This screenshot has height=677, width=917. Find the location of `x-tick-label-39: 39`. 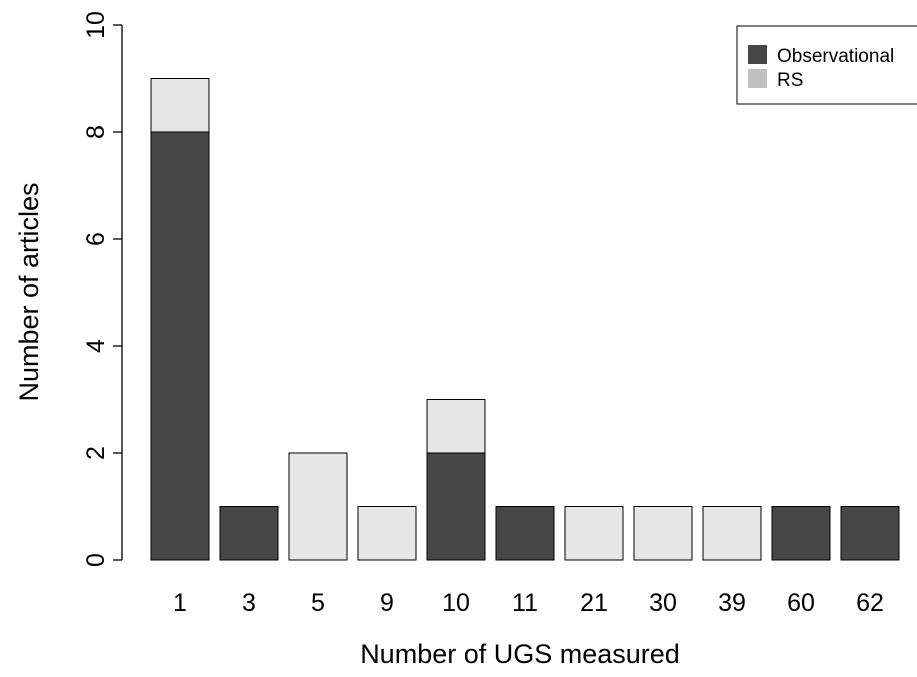

x-tick-label-39: 39 is located at coordinates (732, 603).